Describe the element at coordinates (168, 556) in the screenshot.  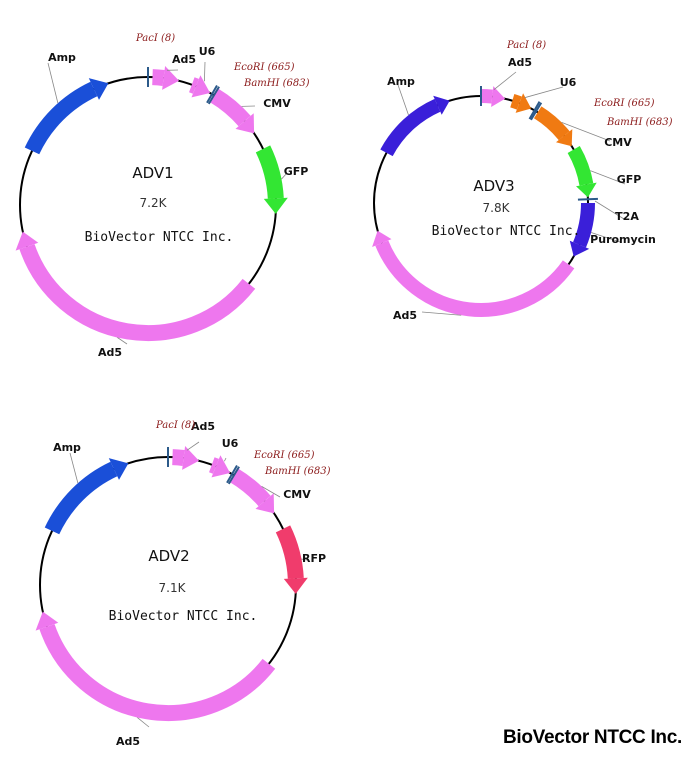
I see `plasmid-name: ADV2` at that location.